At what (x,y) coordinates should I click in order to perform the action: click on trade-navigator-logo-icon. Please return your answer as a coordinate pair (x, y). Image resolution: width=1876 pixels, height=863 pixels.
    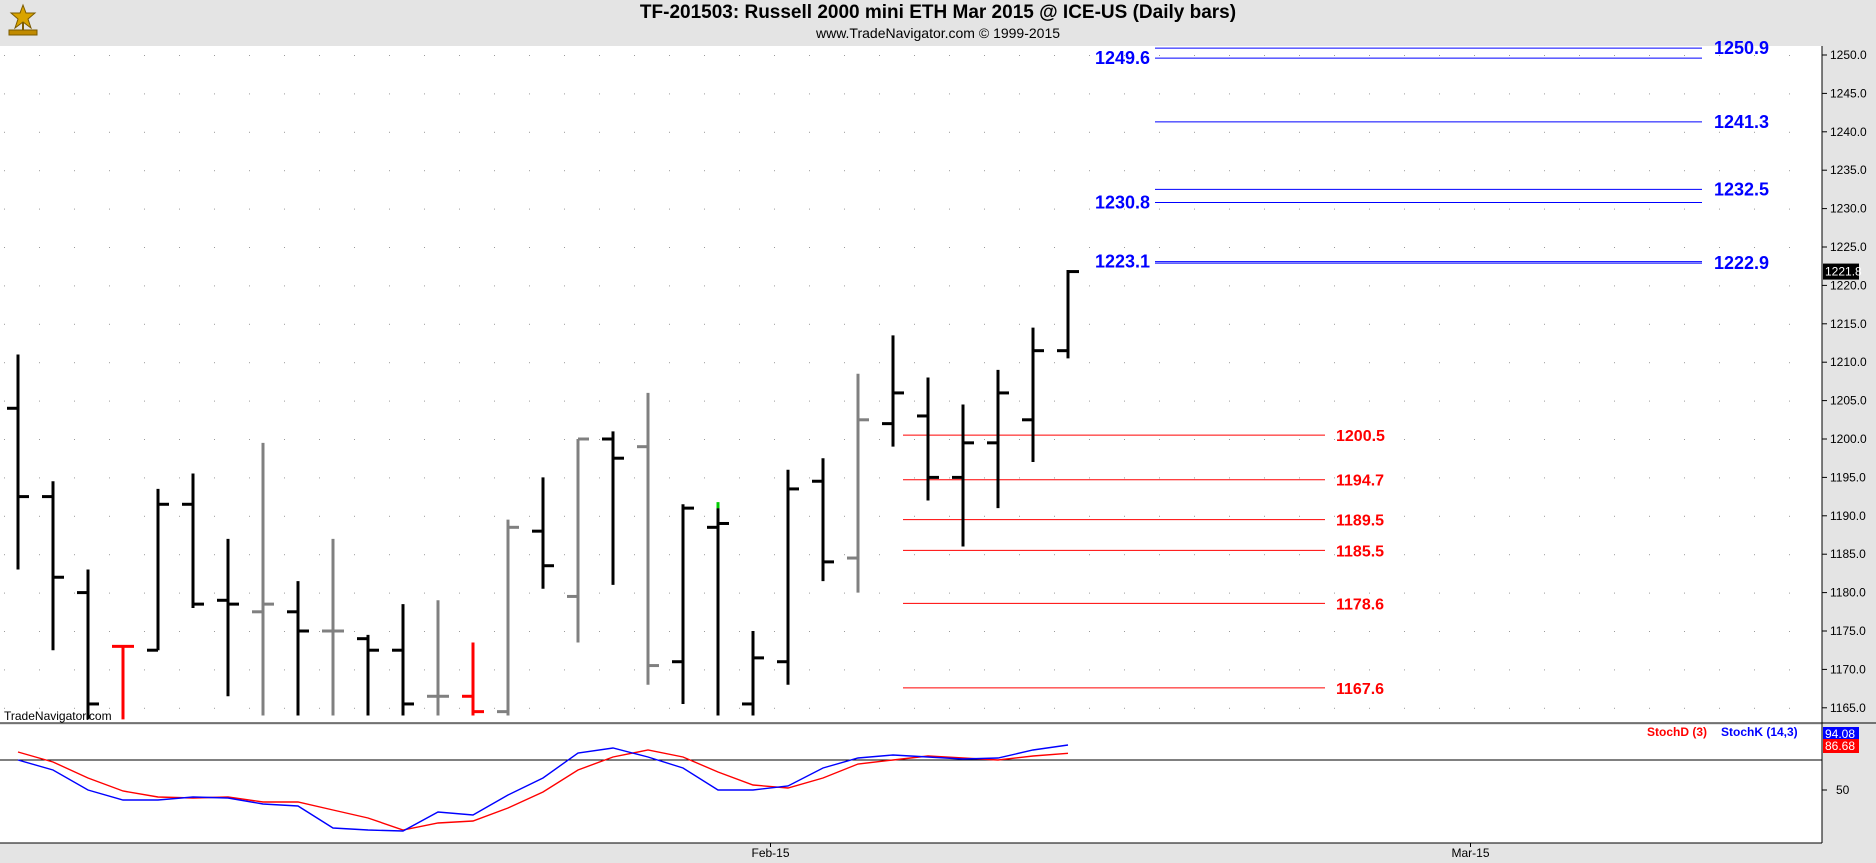
    Looking at the image, I should click on (23, 22).